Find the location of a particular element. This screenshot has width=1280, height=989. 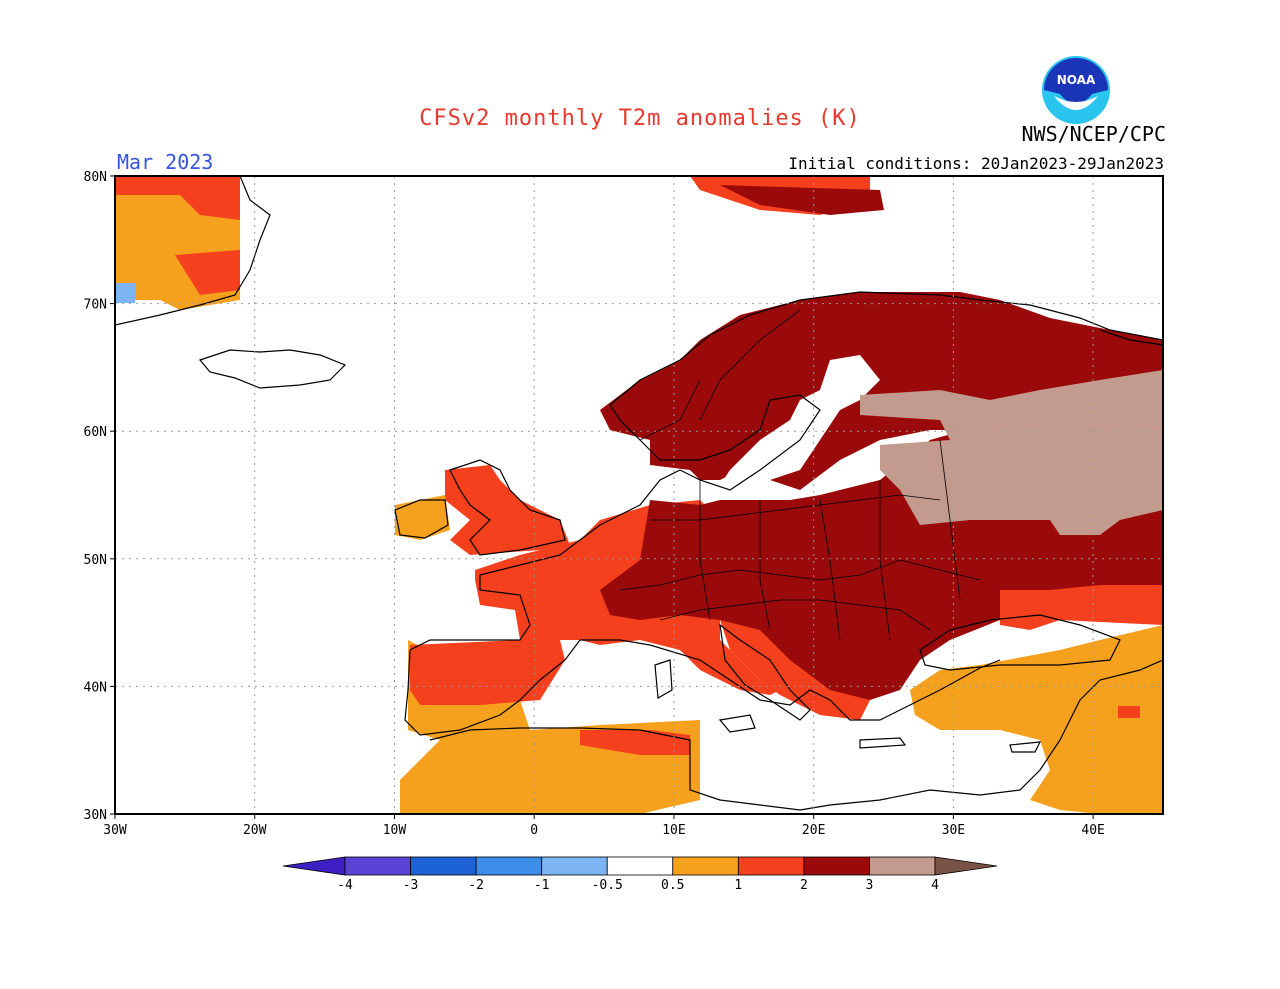

russia-hottest is located at coordinates (1011, 452).